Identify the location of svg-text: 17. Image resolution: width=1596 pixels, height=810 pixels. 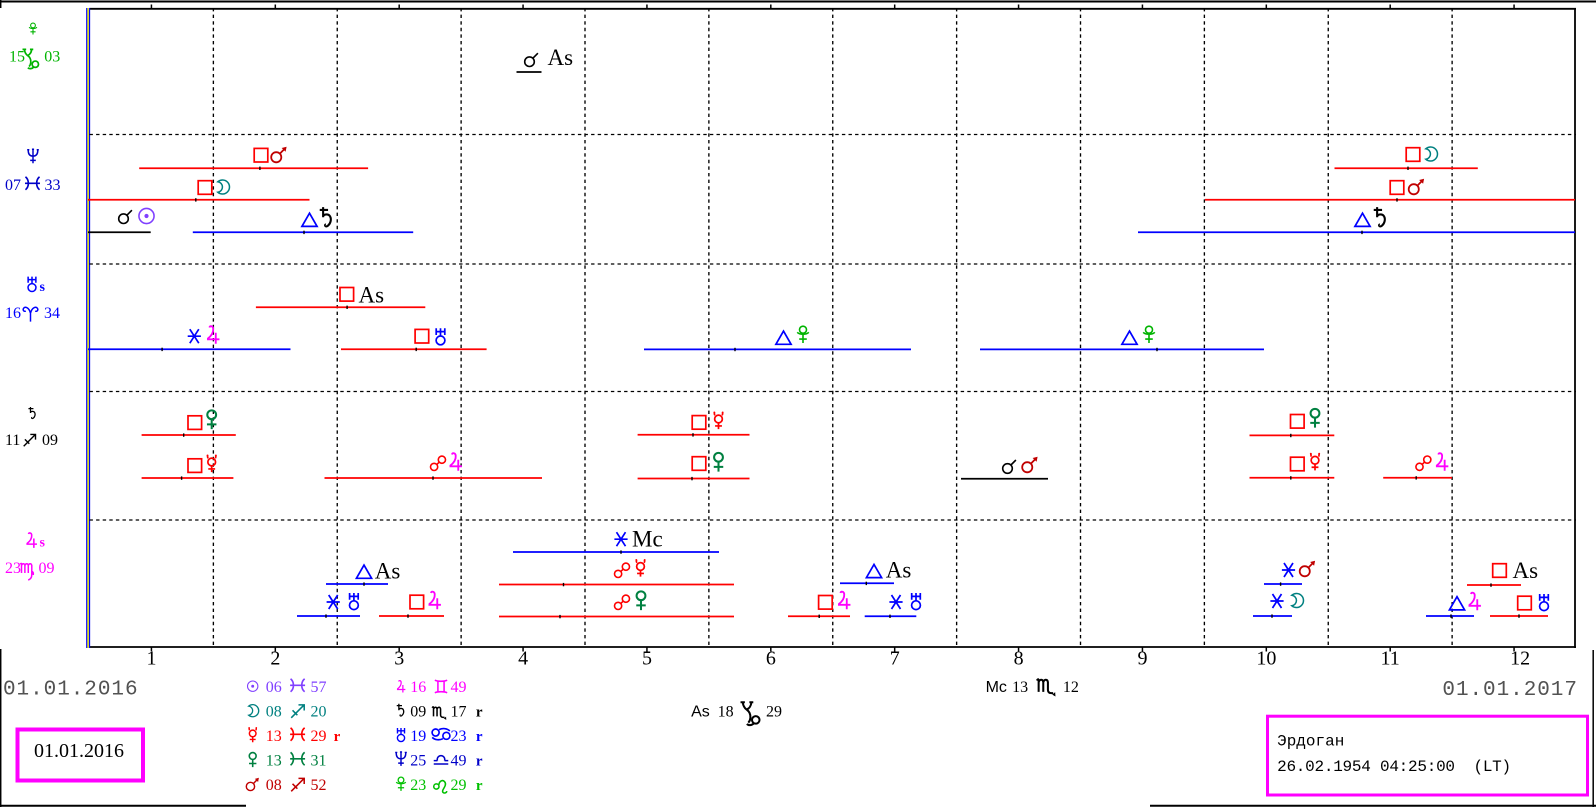
(459, 712).